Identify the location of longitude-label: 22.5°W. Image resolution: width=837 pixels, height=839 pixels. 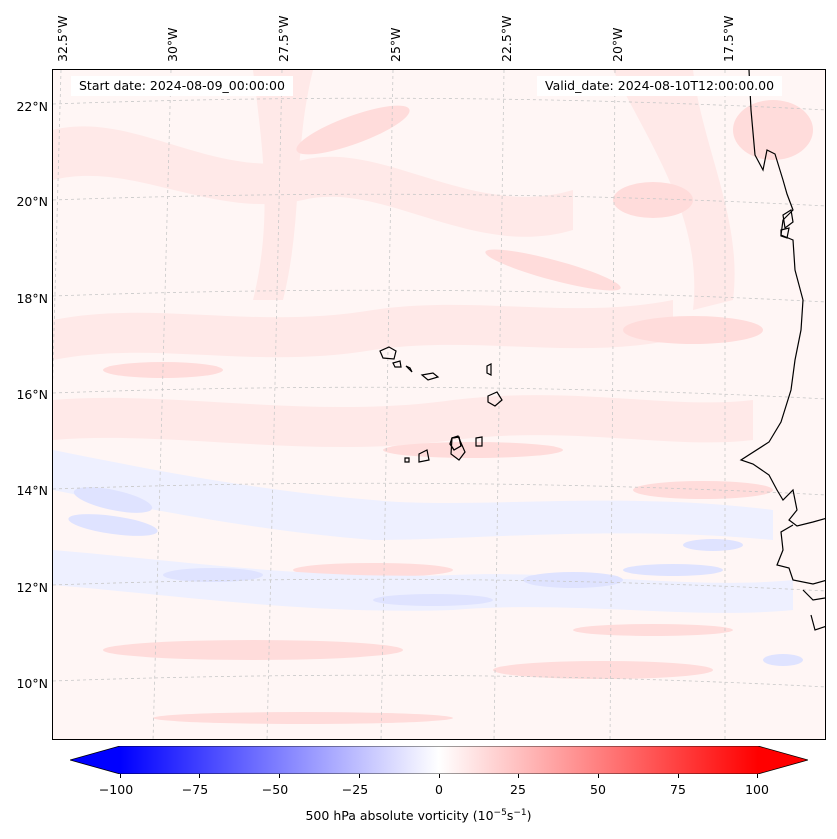
(506, 38).